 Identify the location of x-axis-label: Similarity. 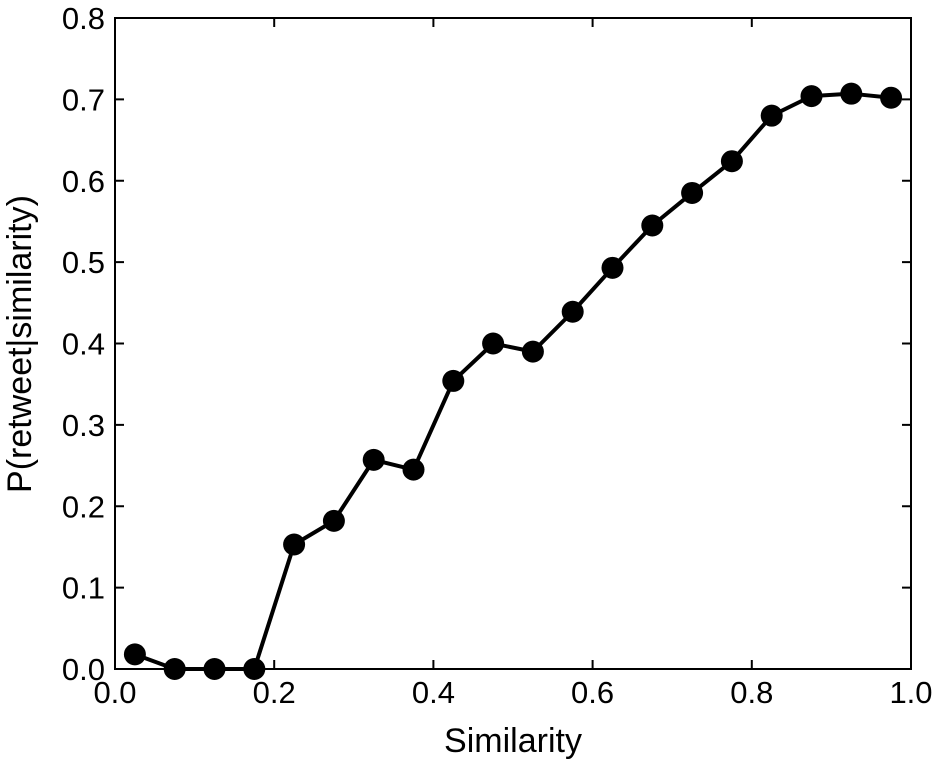
(513, 741).